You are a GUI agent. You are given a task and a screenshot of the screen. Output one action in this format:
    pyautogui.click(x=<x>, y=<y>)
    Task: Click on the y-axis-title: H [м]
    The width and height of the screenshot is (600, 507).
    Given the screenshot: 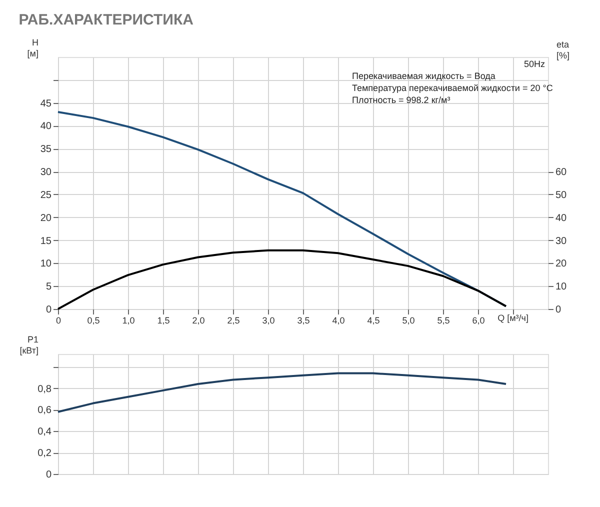 What is the action you would take?
    pyautogui.click(x=32, y=48)
    